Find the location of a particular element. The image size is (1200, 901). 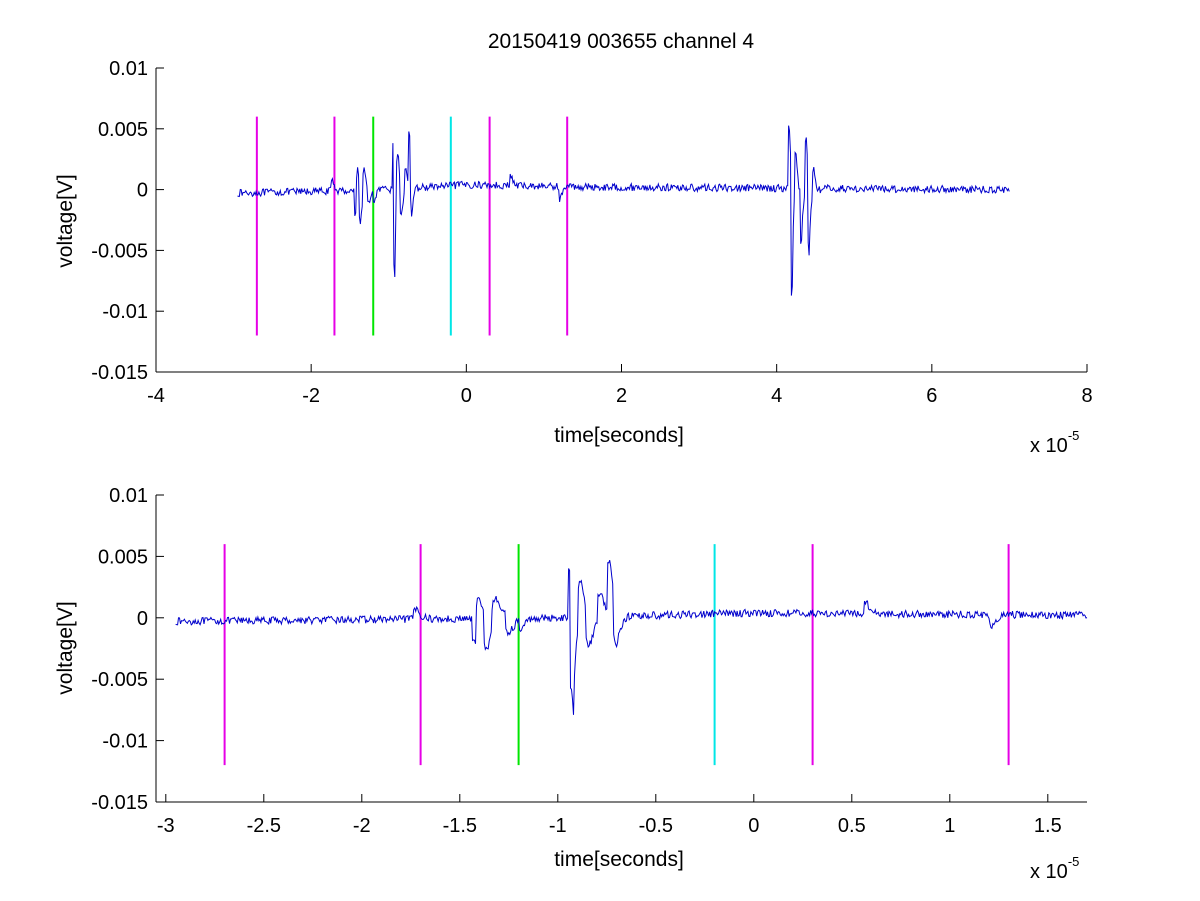

top-x-multiplier-exponent: -5 is located at coordinates (1074, 435).